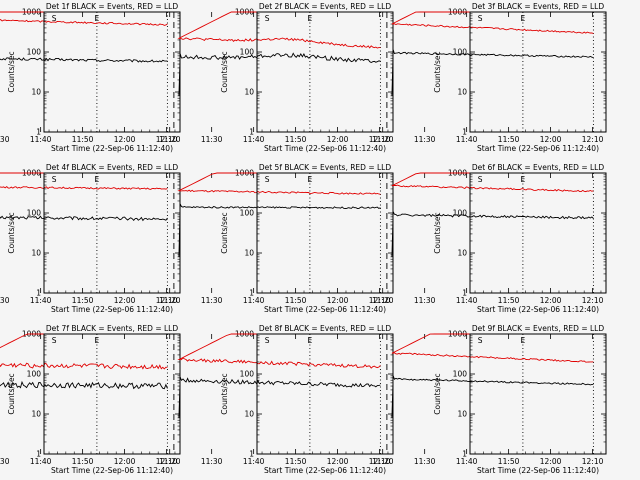 This screenshot has height=480, width=640. What do you see at coordinates (112, 167) in the screenshot?
I see `chart-title: Det 4f BLACK = Events, RED = LLD` at bounding box center [112, 167].